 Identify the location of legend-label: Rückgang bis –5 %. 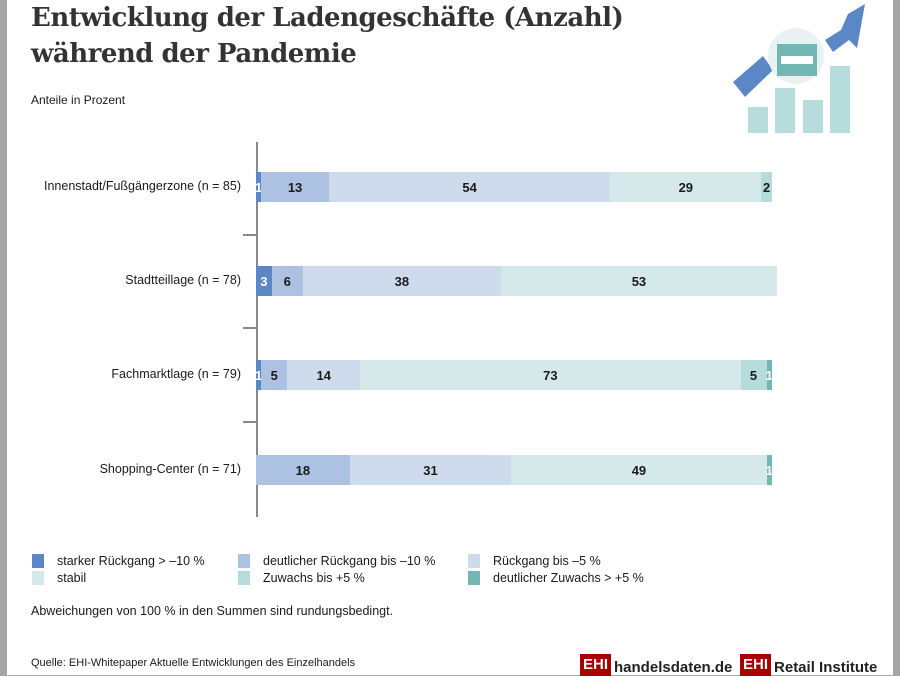
(547, 561).